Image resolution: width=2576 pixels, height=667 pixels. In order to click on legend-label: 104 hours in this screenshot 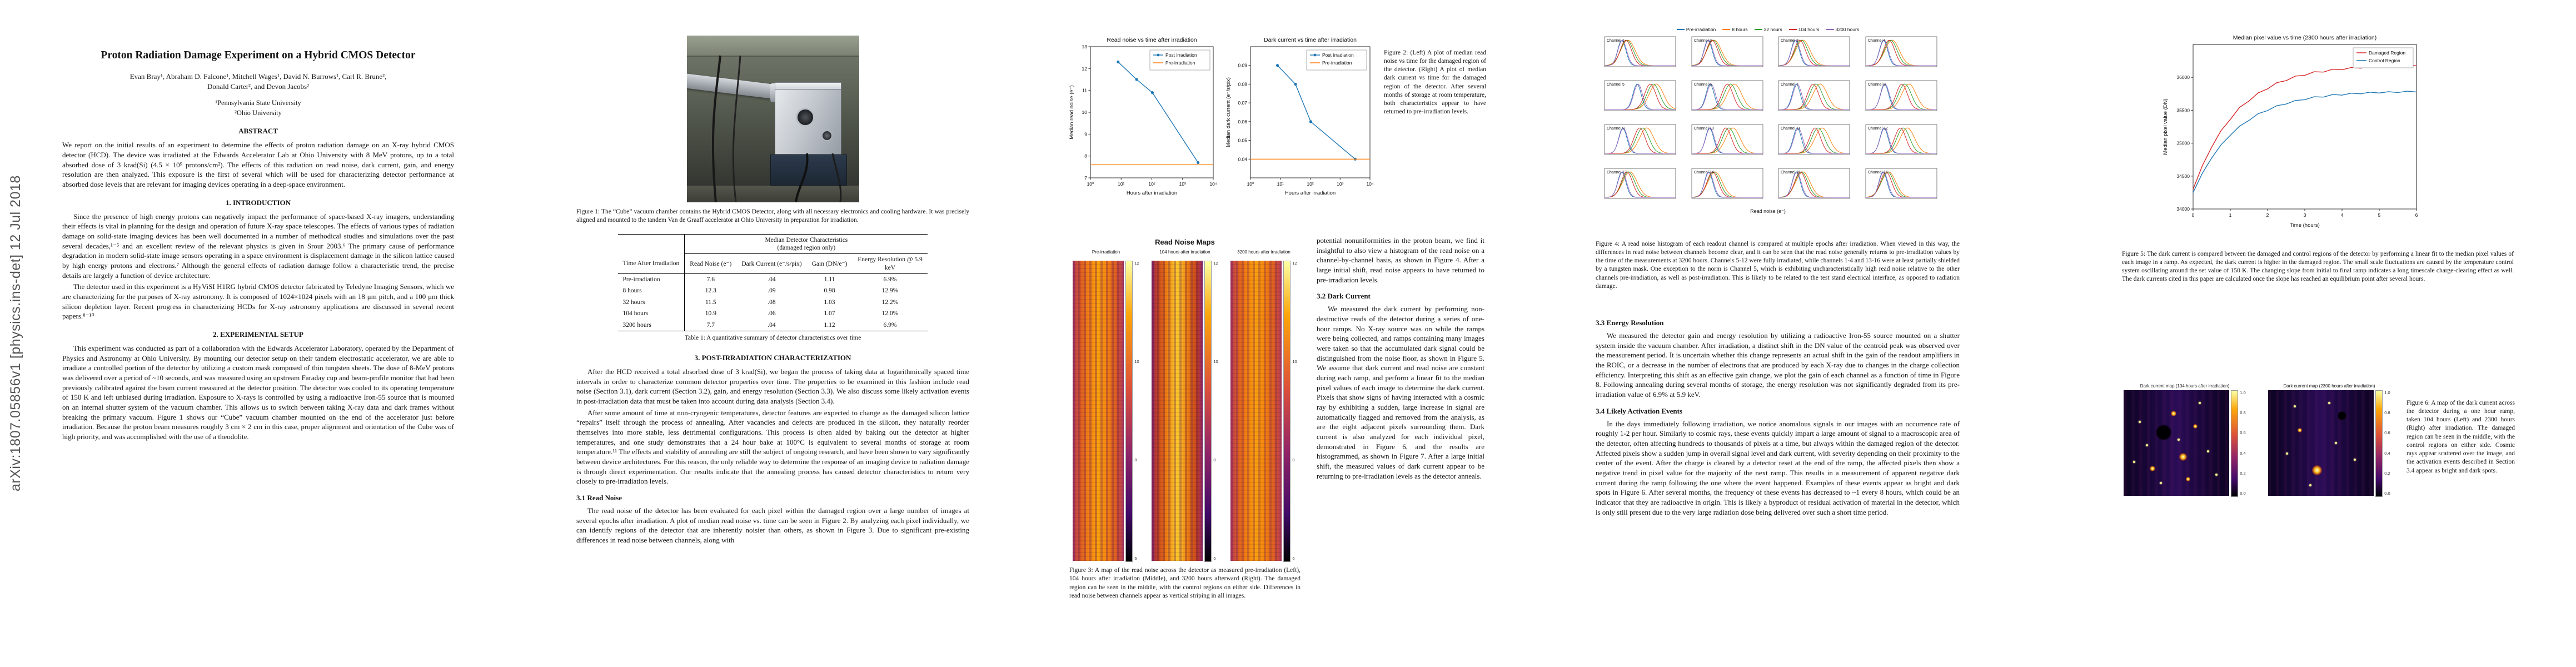, I will do `click(1809, 29)`.